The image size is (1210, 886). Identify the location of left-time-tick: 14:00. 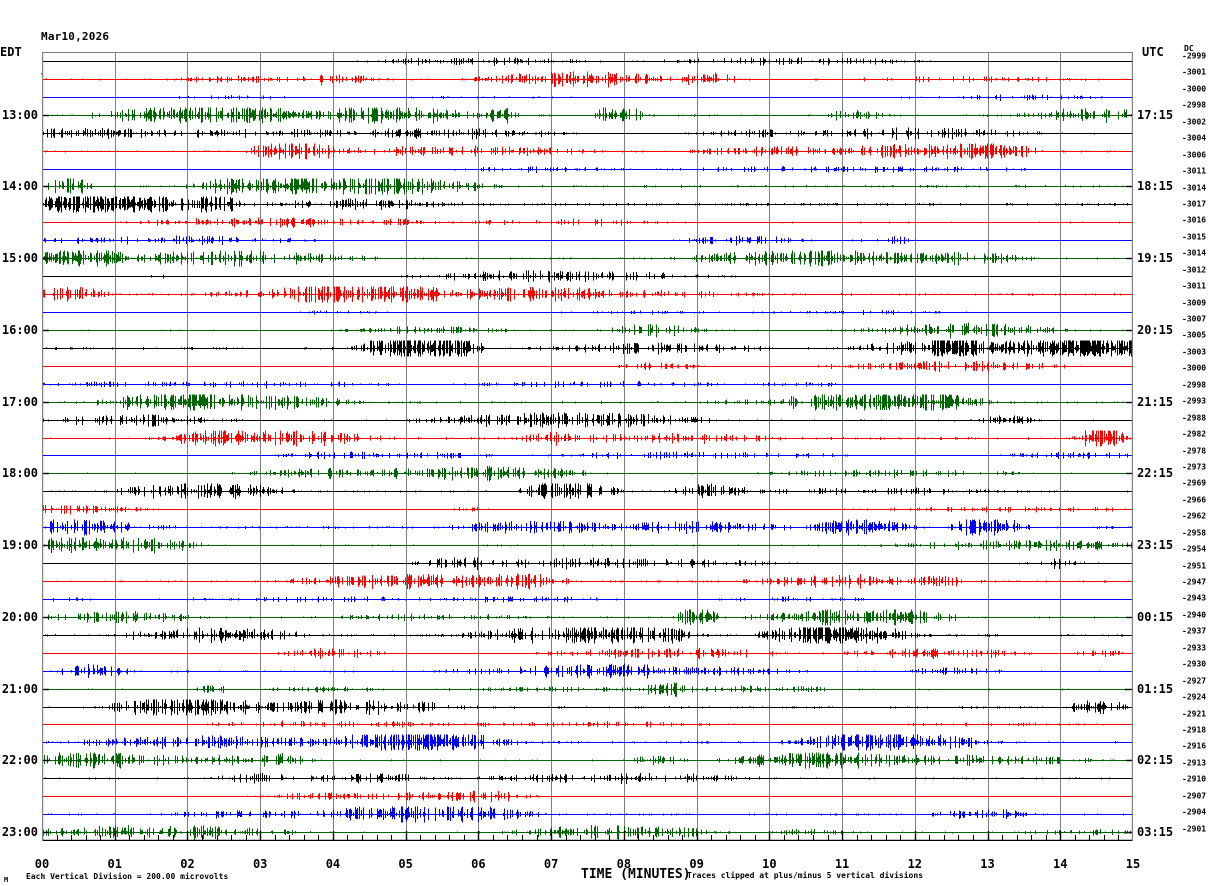
(19, 186).